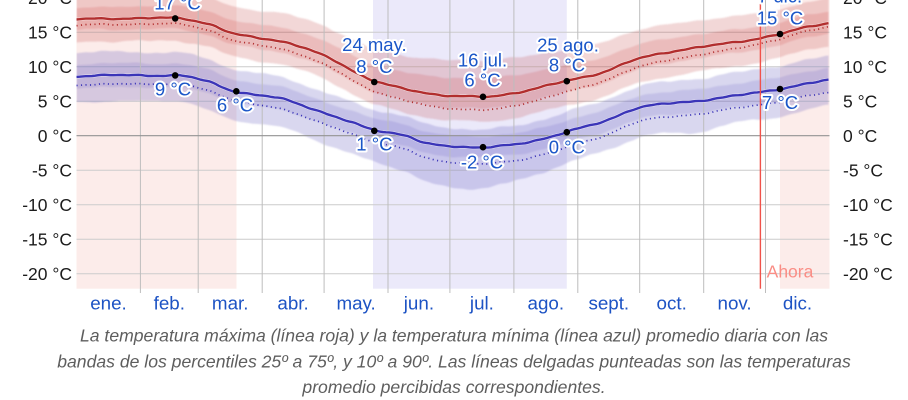  I want to click on svg-text: sept., so click(608, 303).